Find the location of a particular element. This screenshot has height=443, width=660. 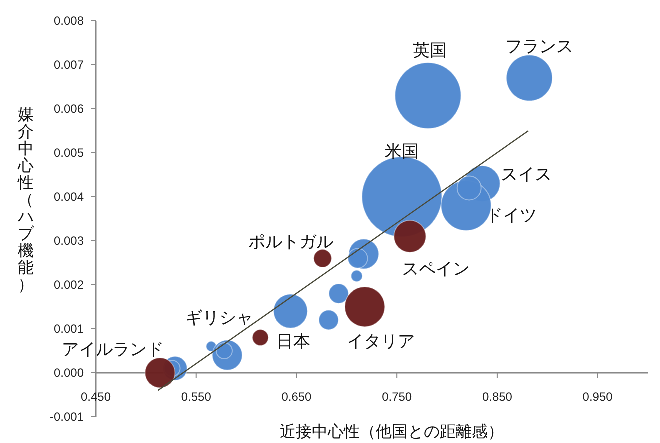

annotation: 英国 is located at coordinates (430, 50).